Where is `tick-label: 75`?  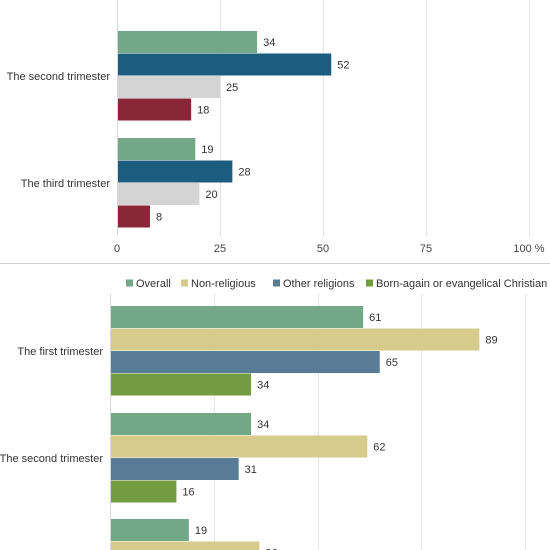 tick-label: 75 is located at coordinates (426, 249).